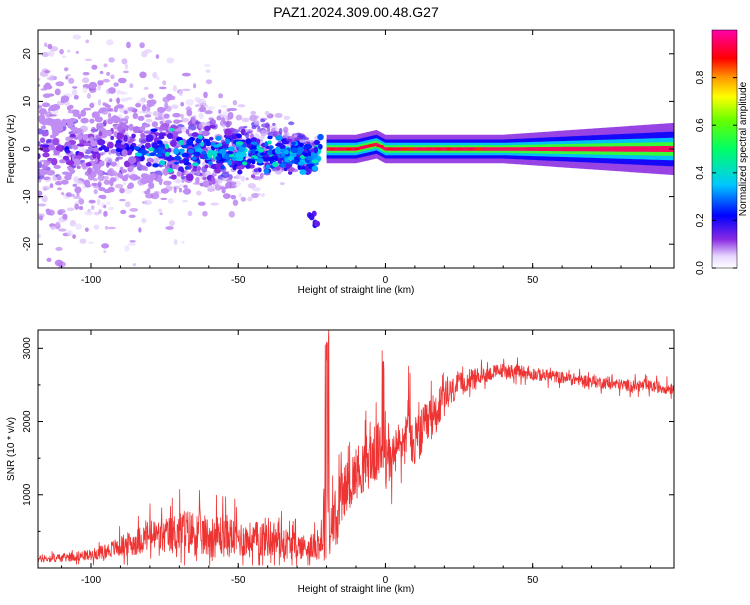 The height and width of the screenshot is (605, 750). What do you see at coordinates (700, 172) in the screenshot?
I see `colorbar-tick-label: 0.4` at bounding box center [700, 172].